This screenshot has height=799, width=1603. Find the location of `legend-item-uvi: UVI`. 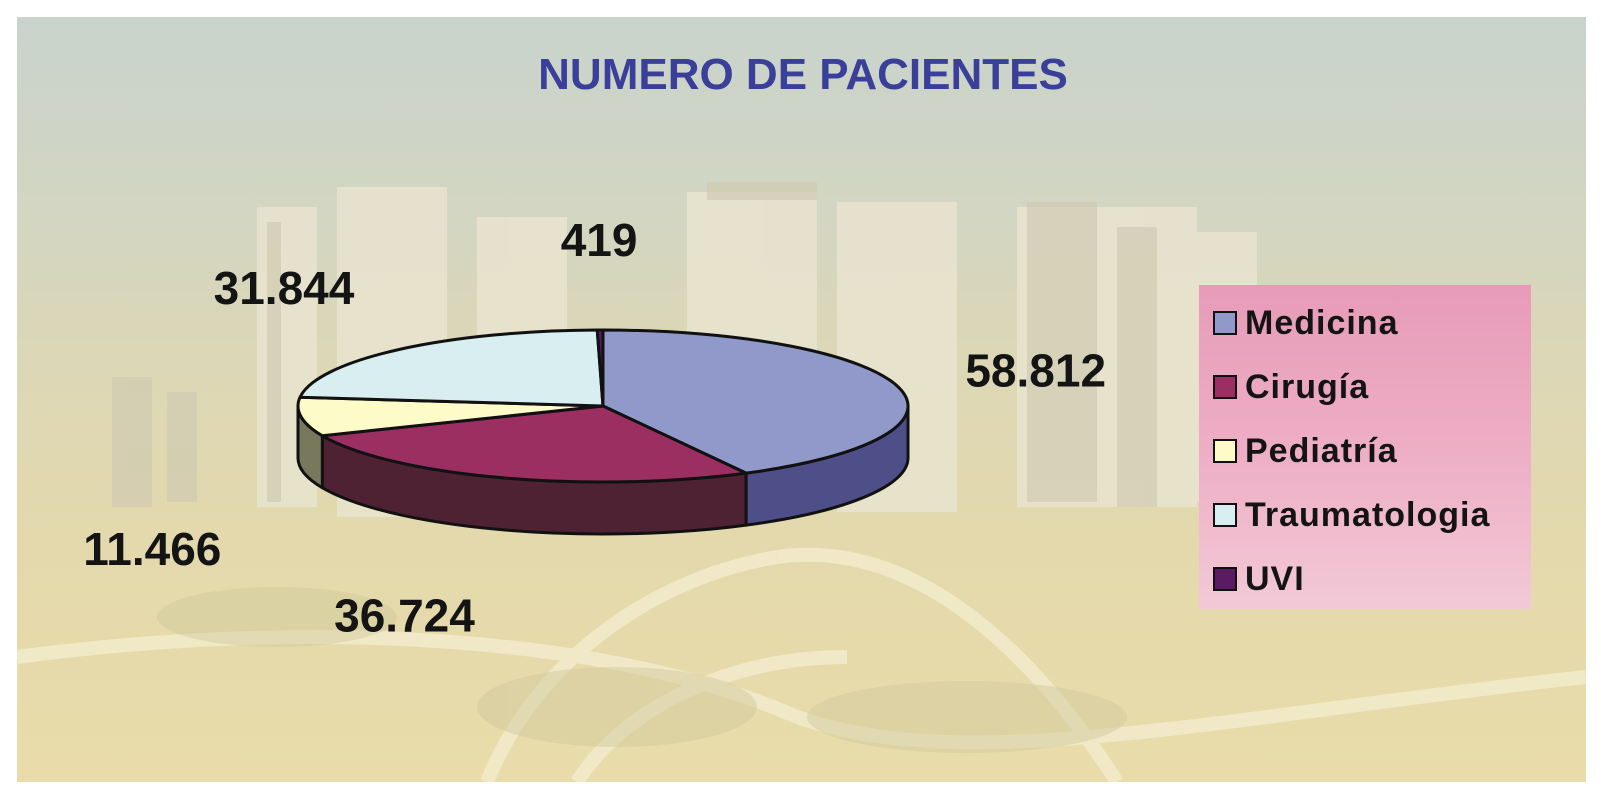

legend-item-uvi: UVI is located at coordinates (1259, 579).